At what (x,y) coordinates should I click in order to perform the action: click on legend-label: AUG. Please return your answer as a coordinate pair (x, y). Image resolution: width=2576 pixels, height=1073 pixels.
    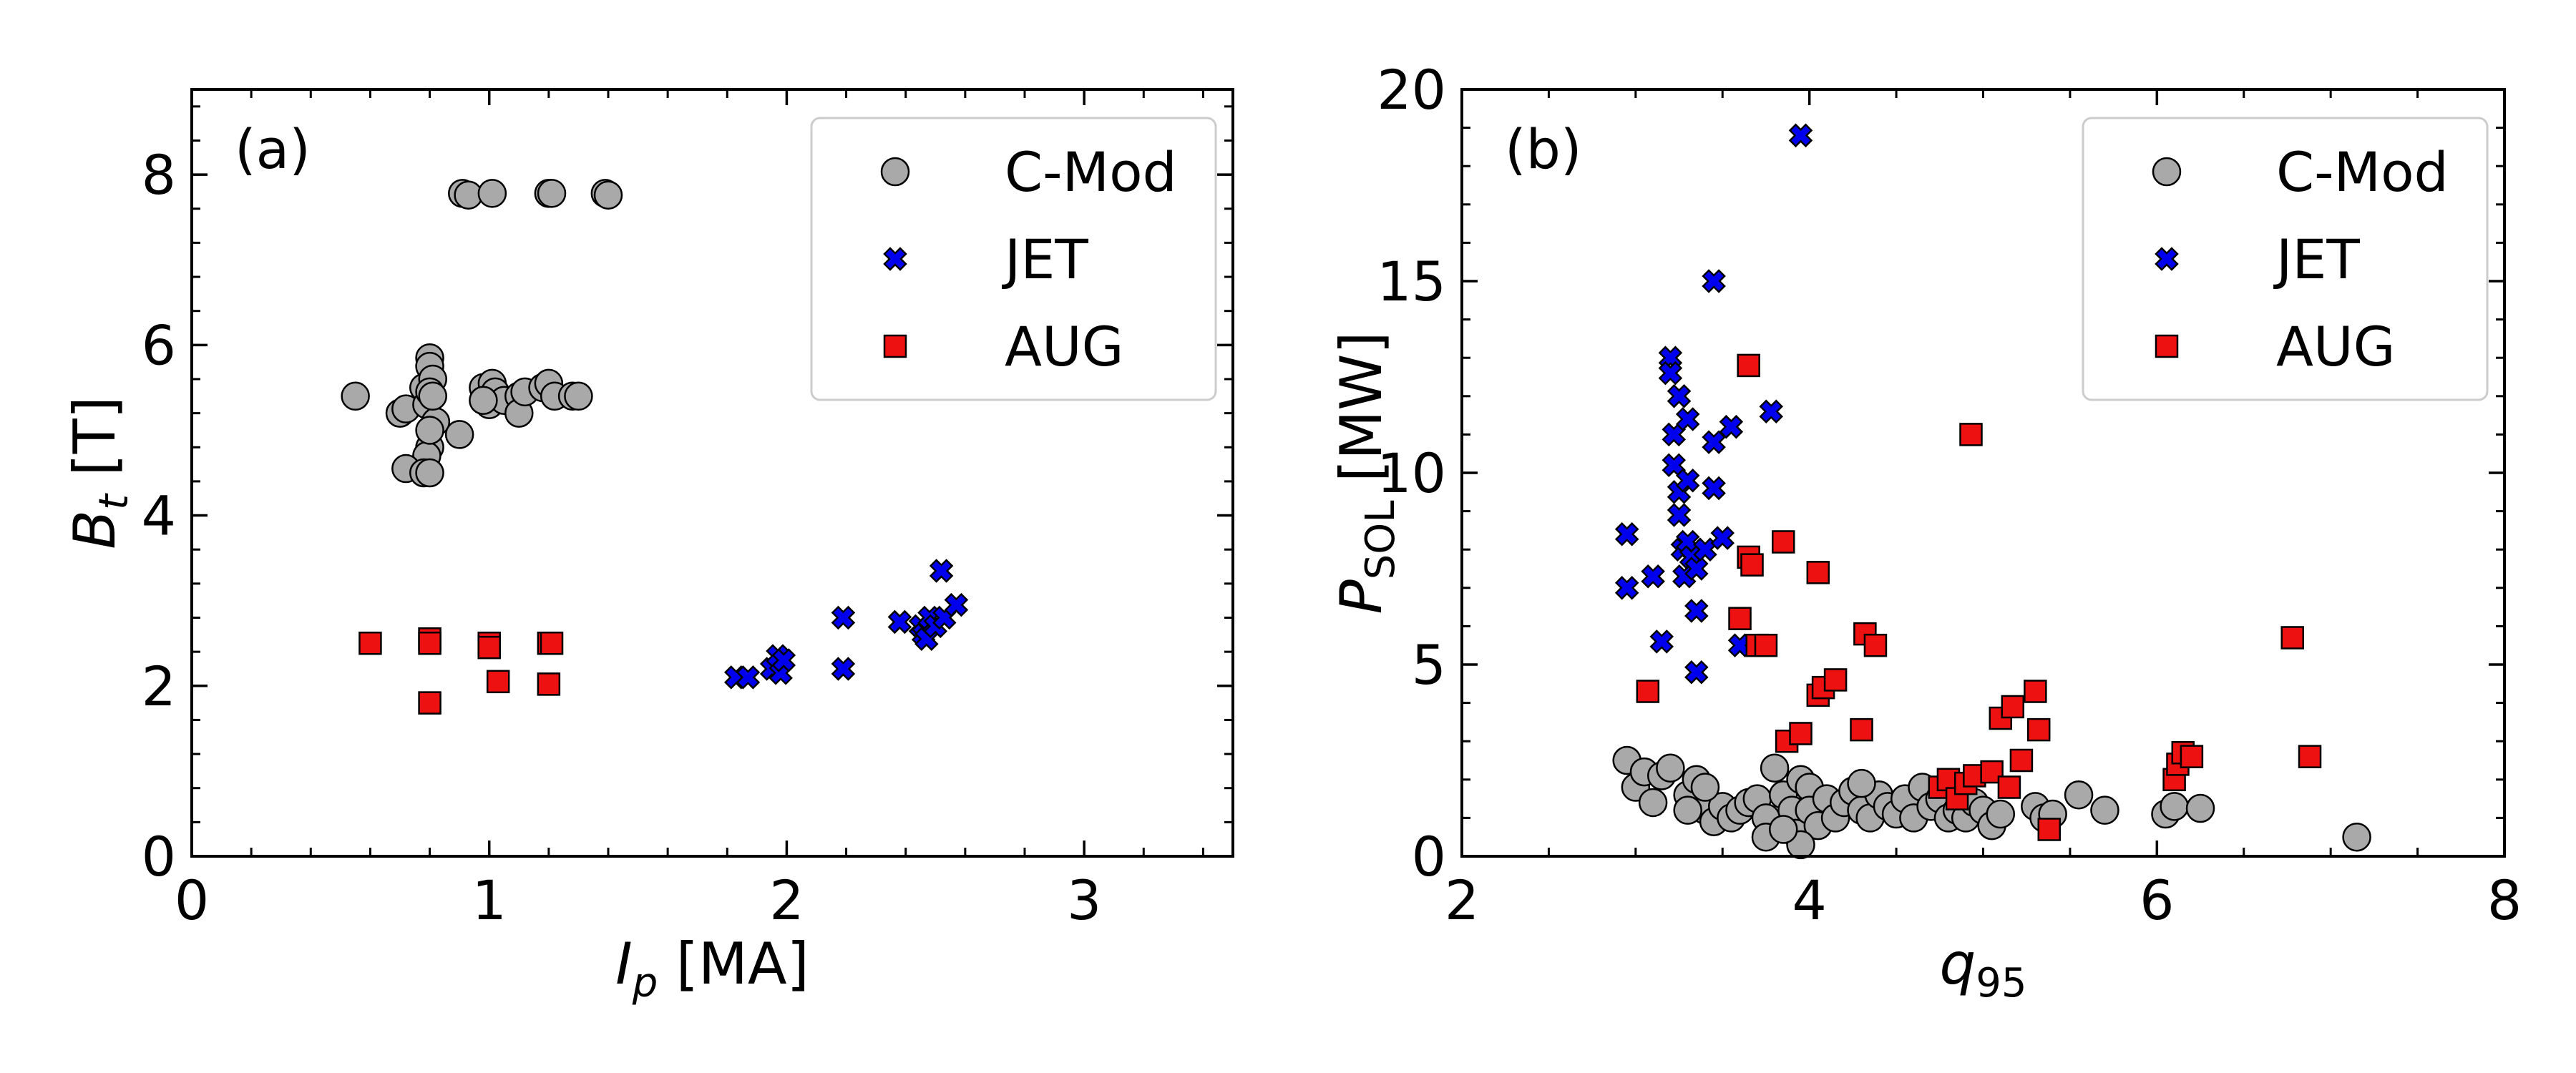
    Looking at the image, I should click on (2336, 346).